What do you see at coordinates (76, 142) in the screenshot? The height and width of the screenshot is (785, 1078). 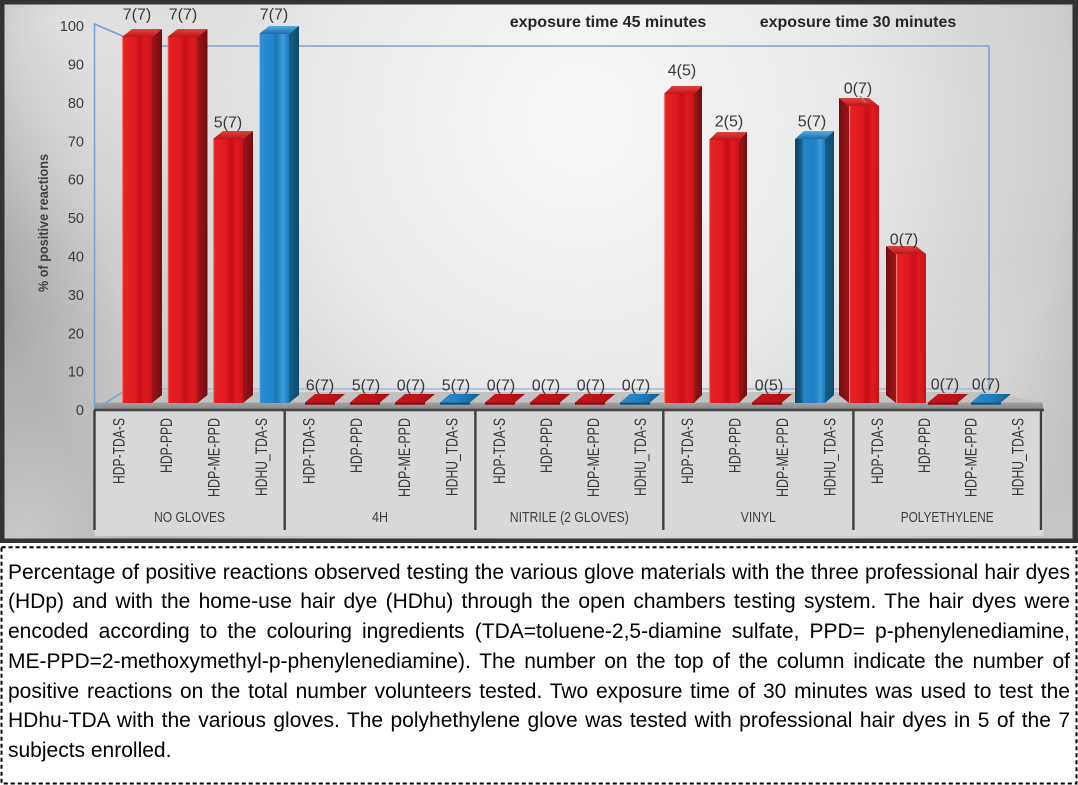 I see `svg-text: 70` at bounding box center [76, 142].